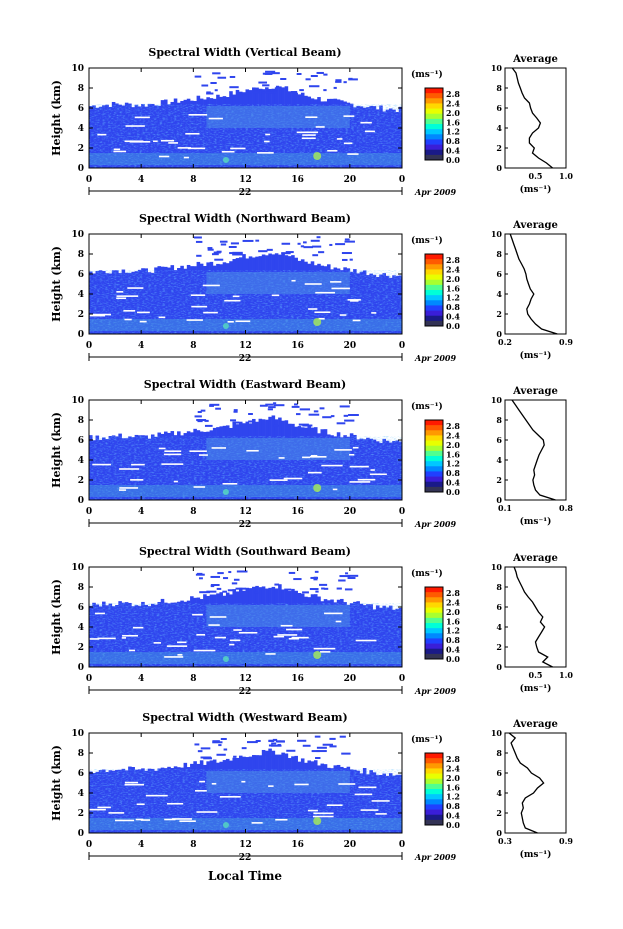  I want to click on colorbar-tick-label: 1.2, so click(453, 464).